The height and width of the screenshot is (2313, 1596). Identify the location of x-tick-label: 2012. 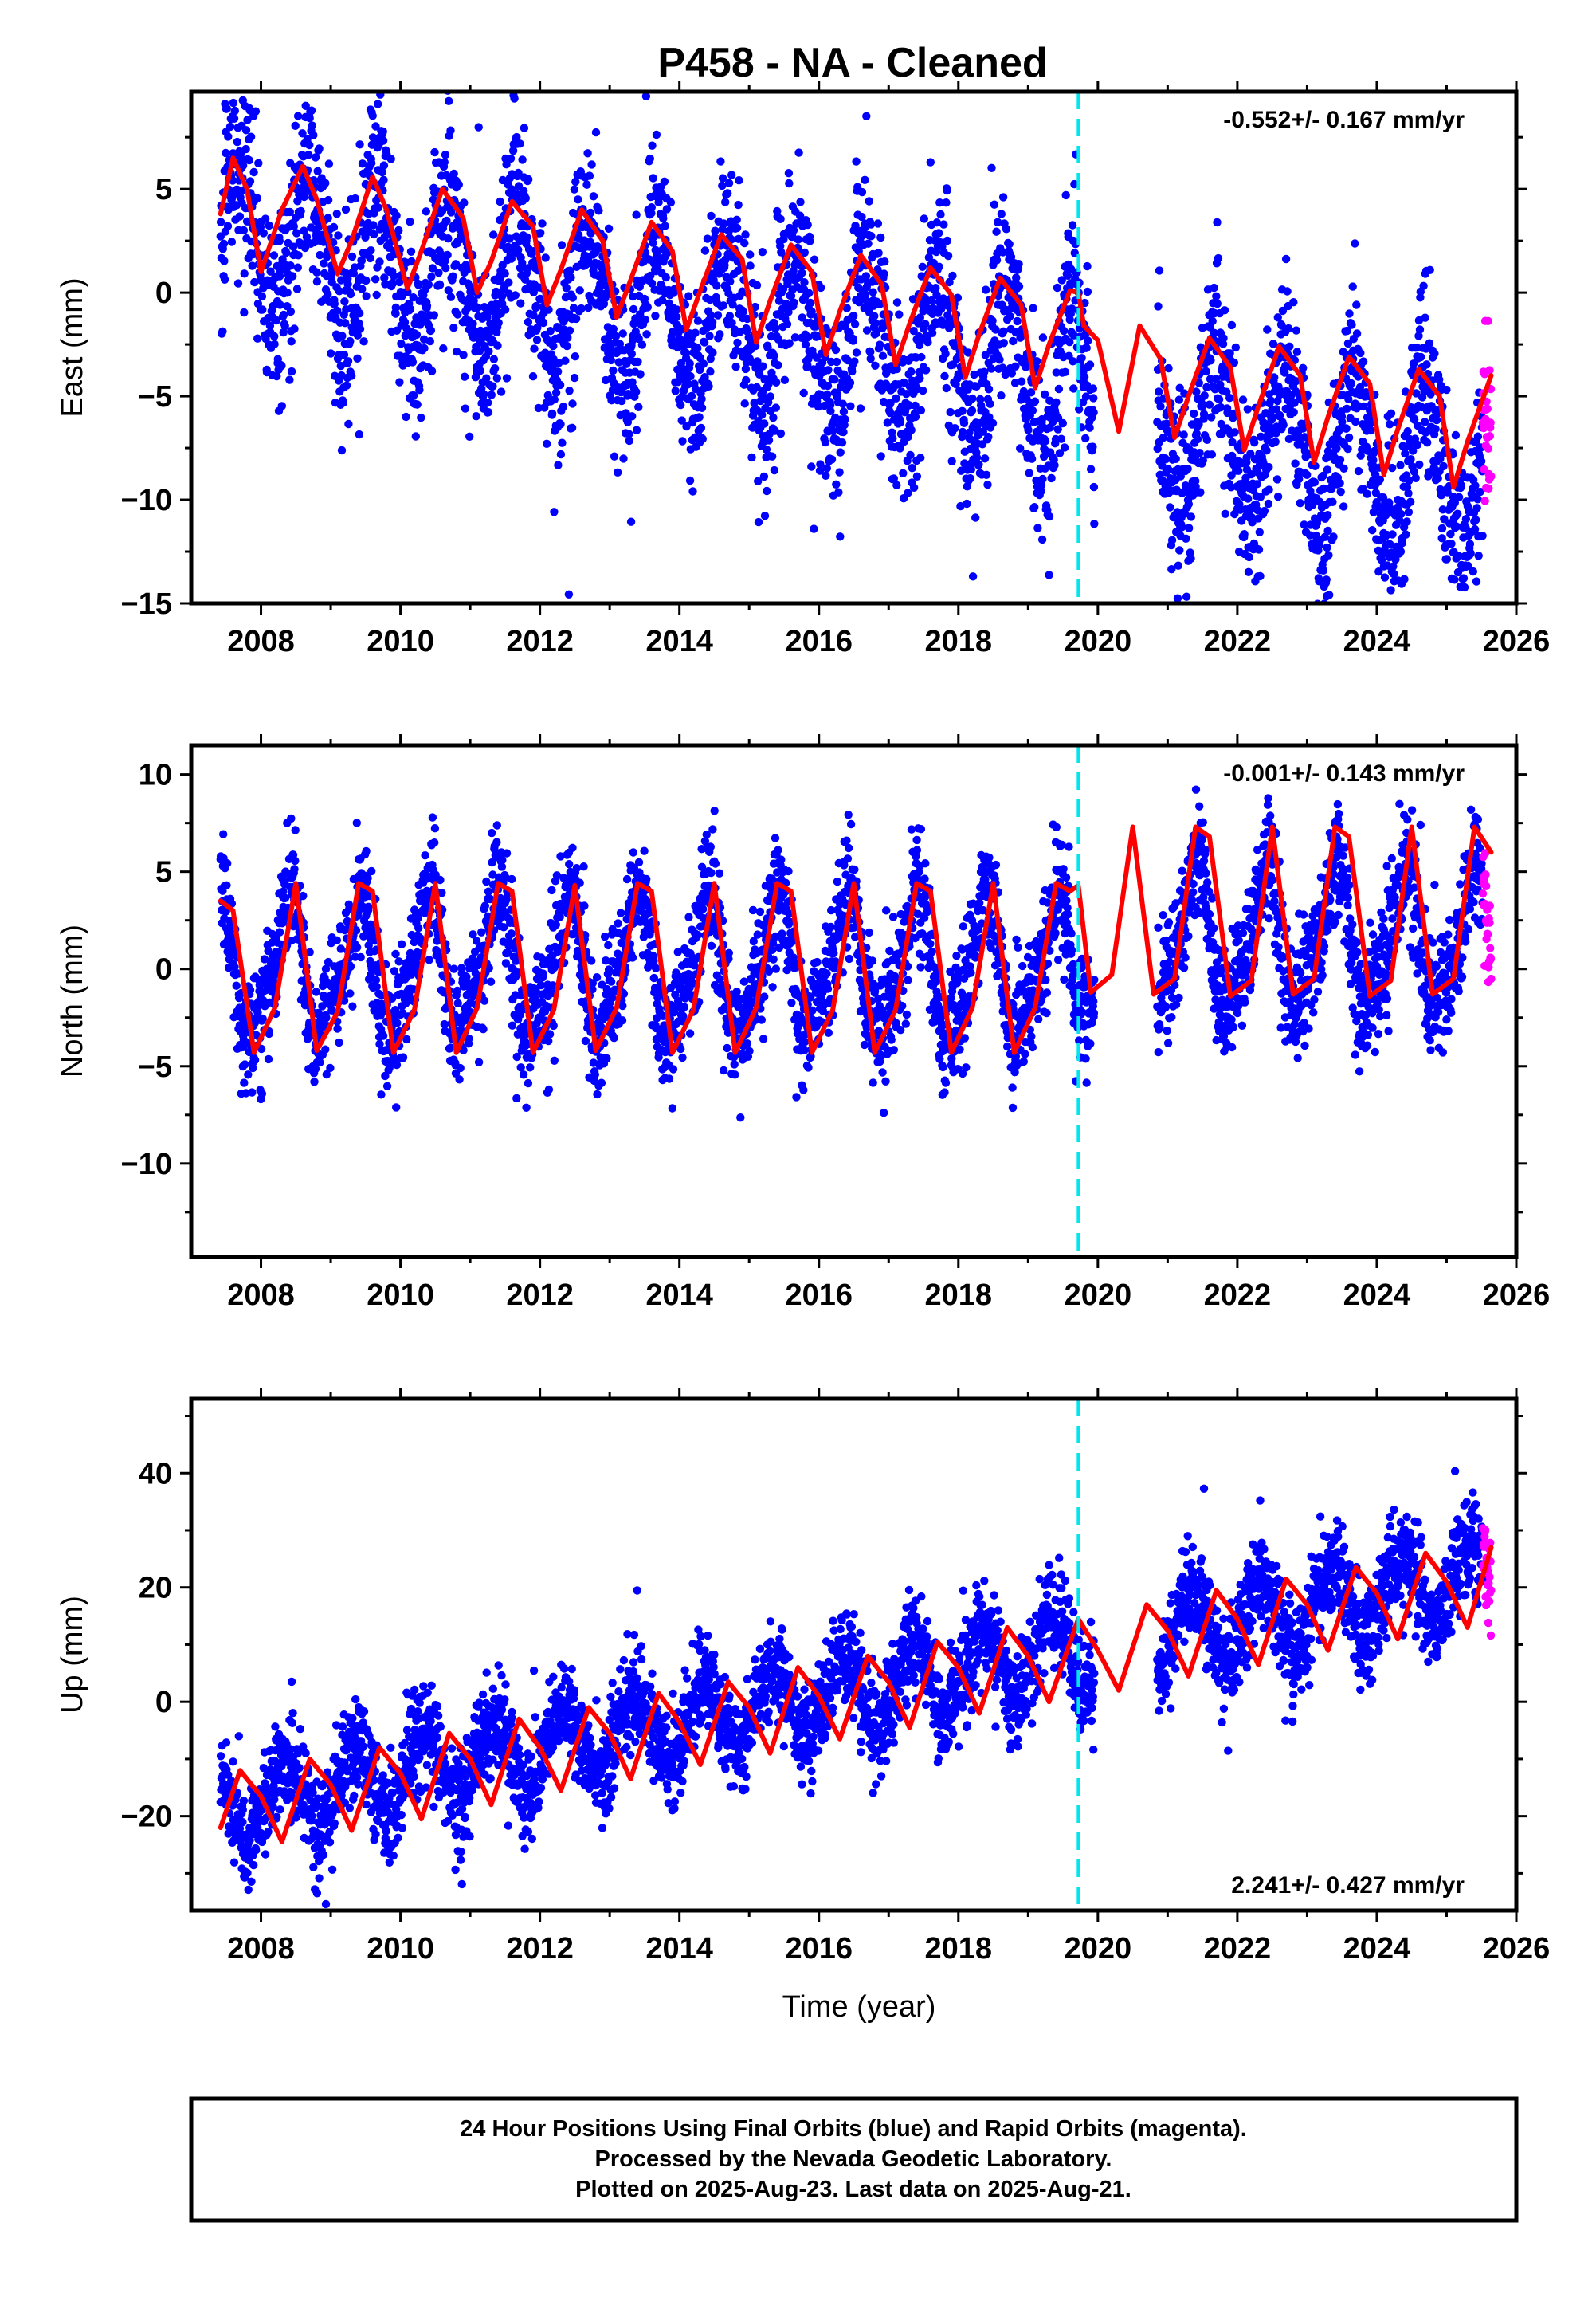
(540, 641).